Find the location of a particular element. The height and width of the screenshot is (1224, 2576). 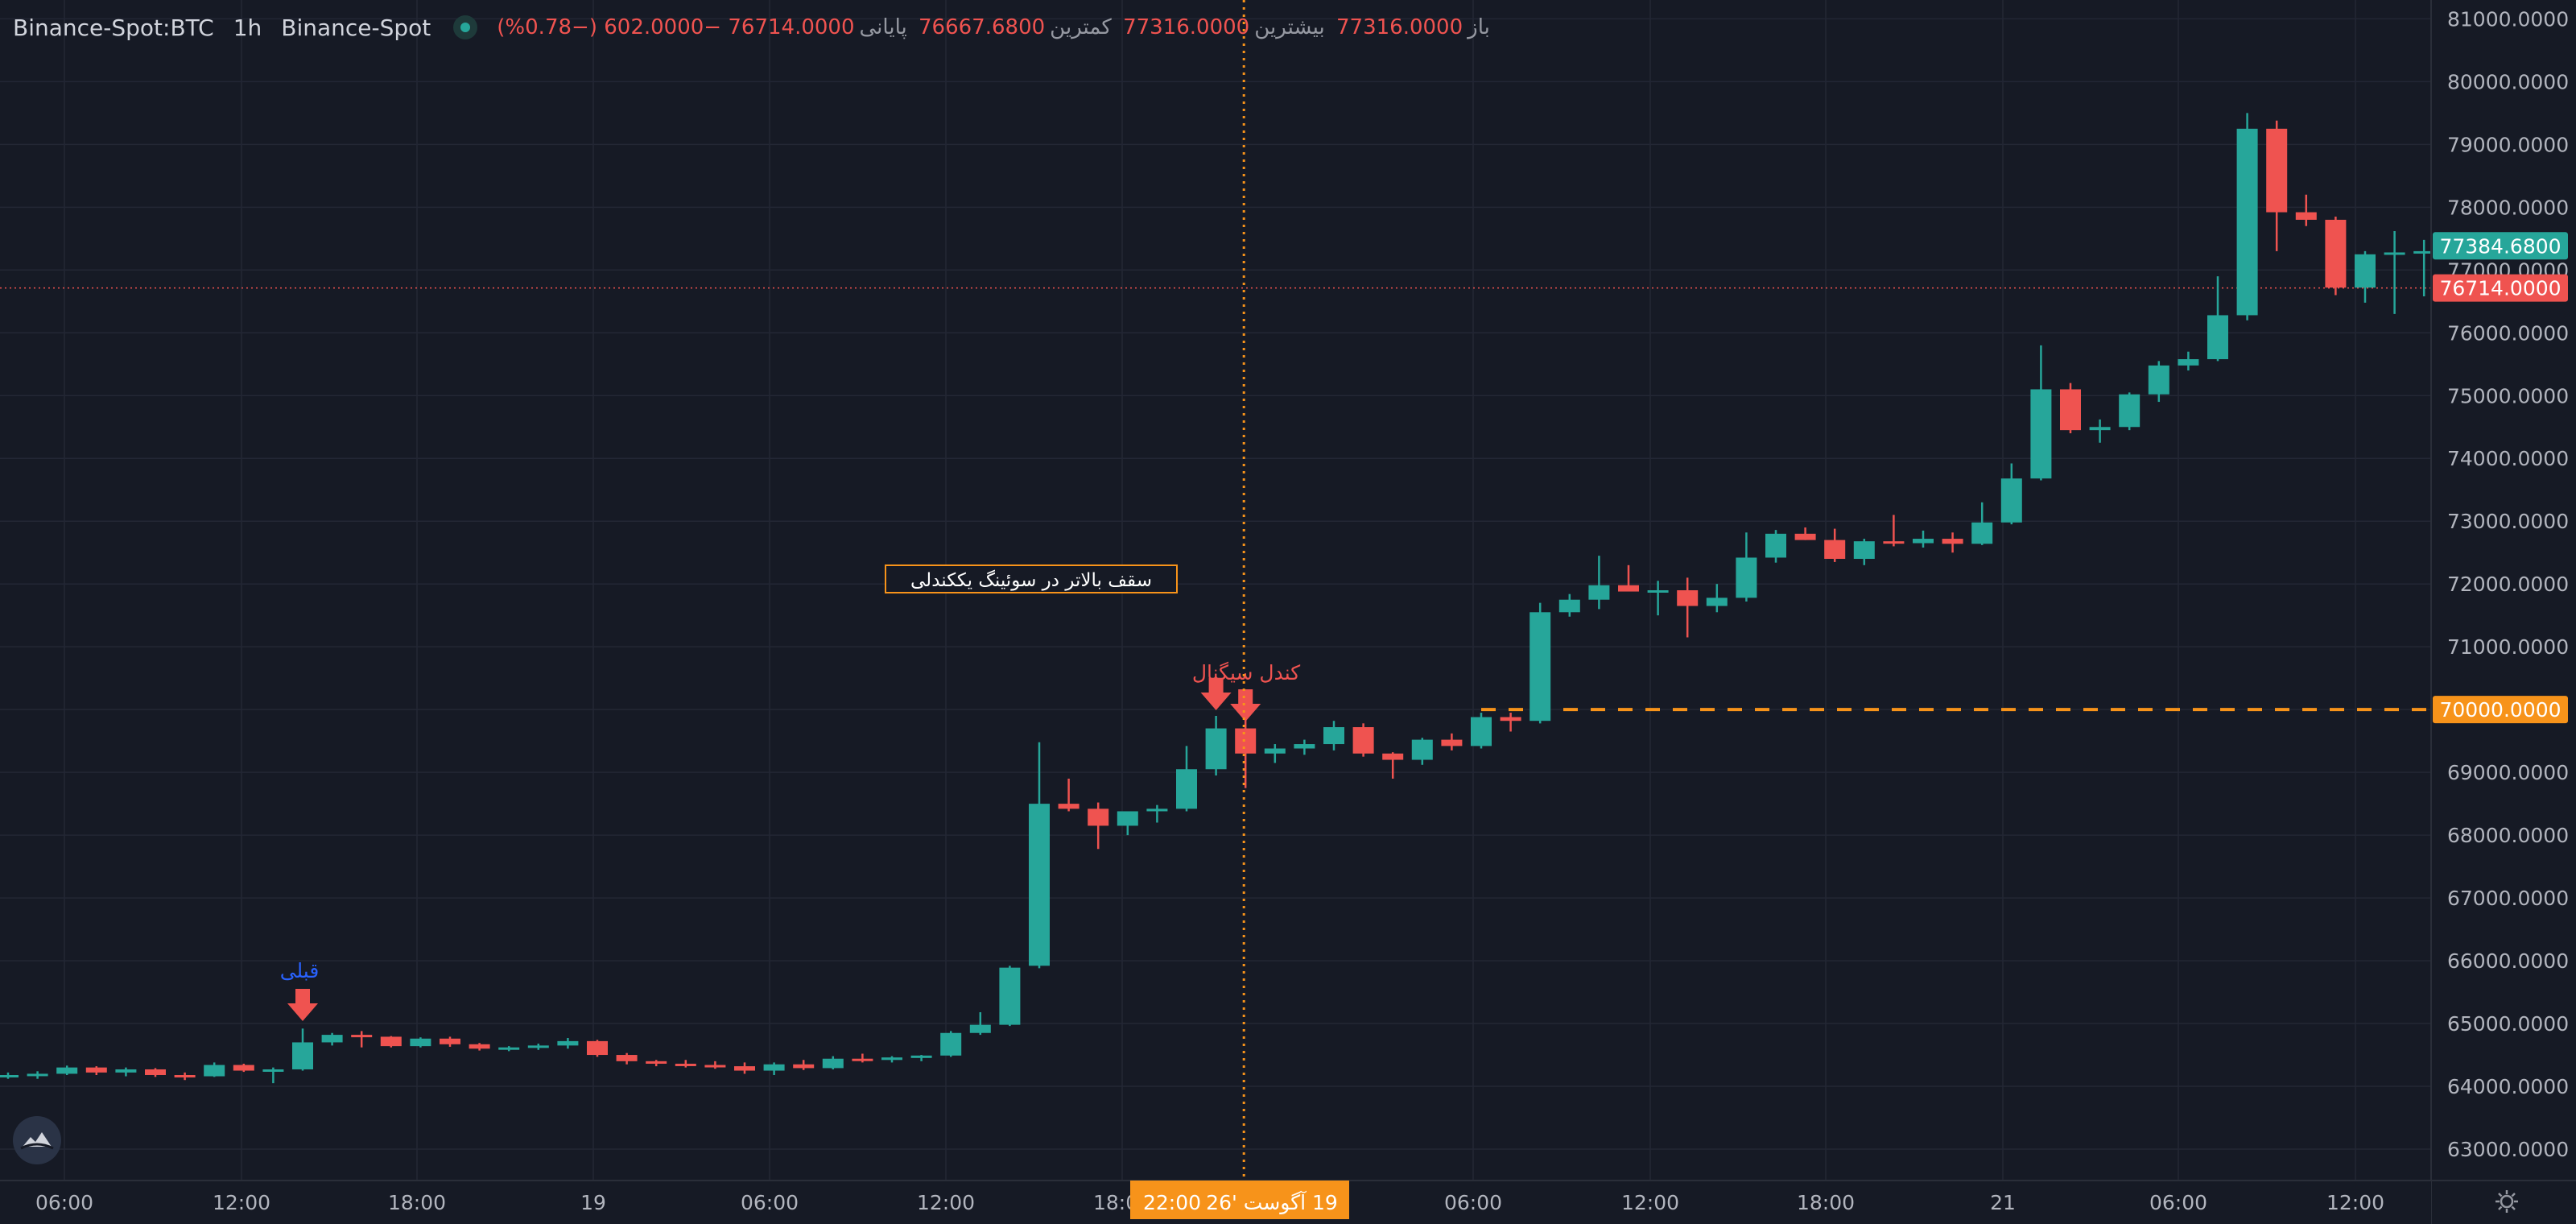

y-tick-label: 78000.0000 is located at coordinates (2508, 207).